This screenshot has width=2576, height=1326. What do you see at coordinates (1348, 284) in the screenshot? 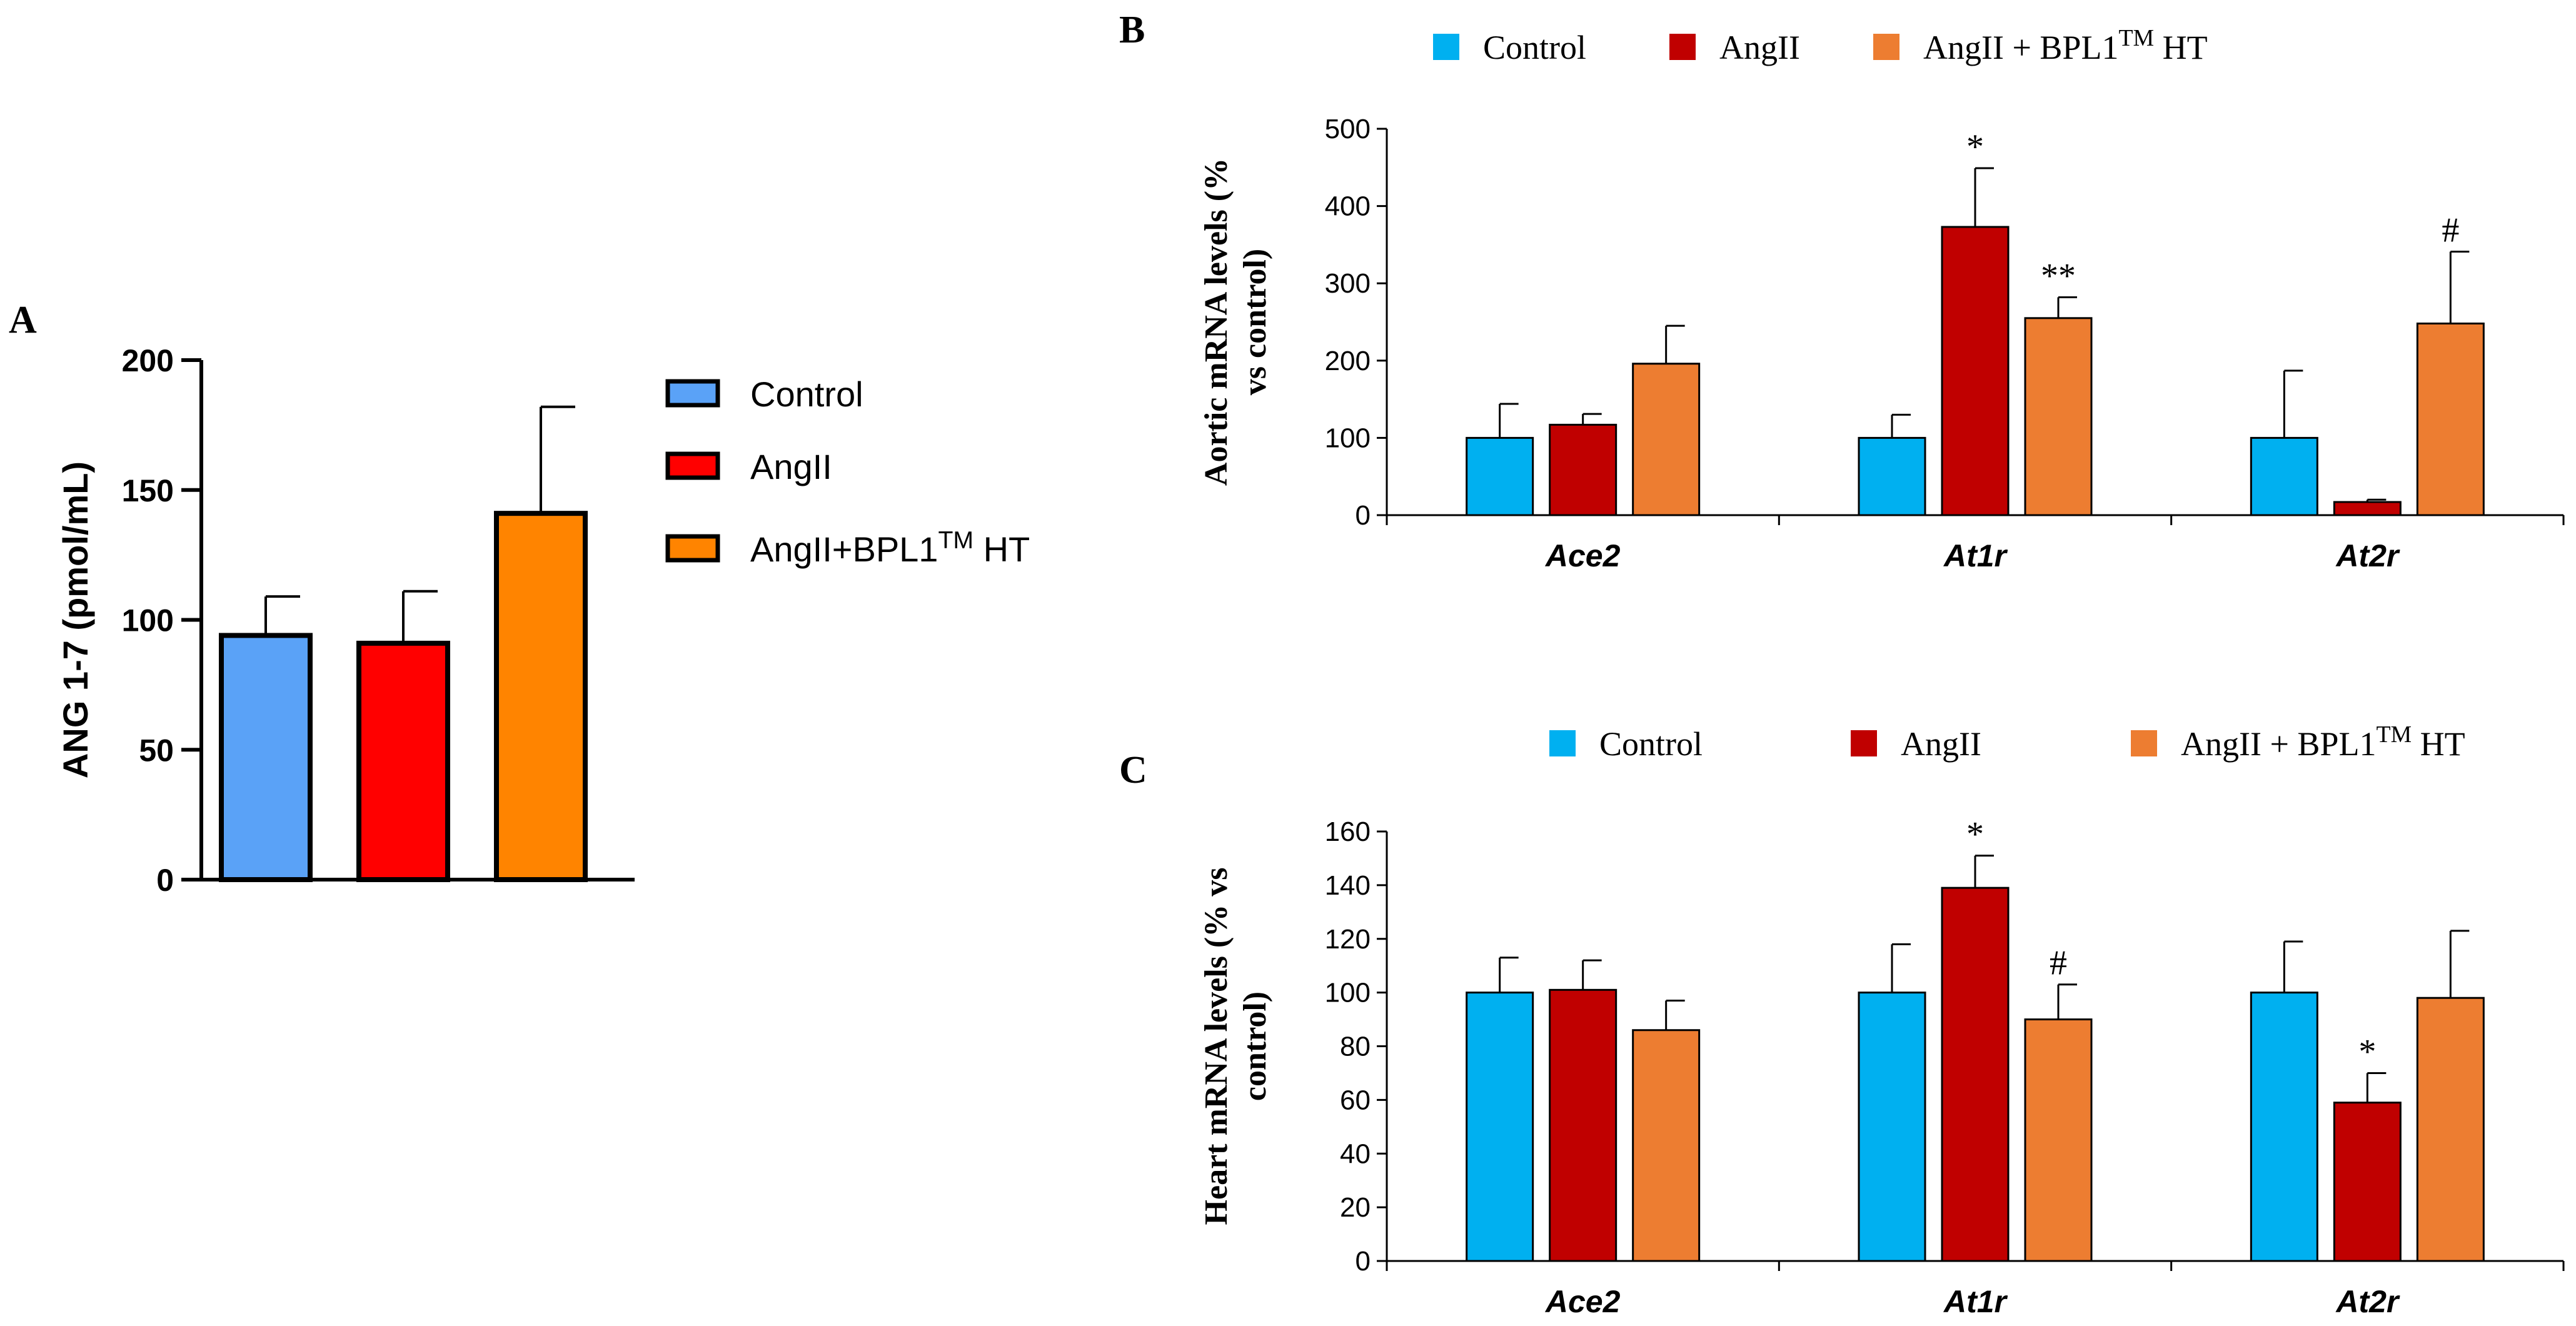
I see `y-tick-label: 300` at bounding box center [1348, 284].